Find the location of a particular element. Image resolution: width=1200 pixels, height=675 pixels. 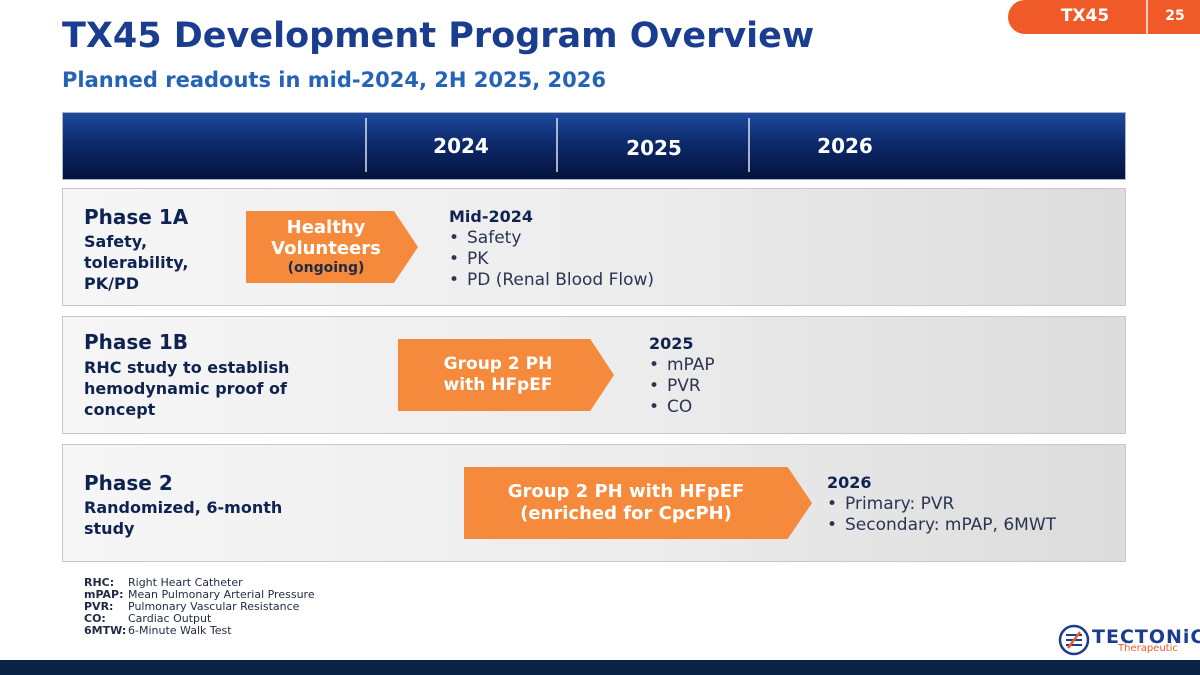

phase-2-title: Phase 2 is located at coordinates (128, 483).